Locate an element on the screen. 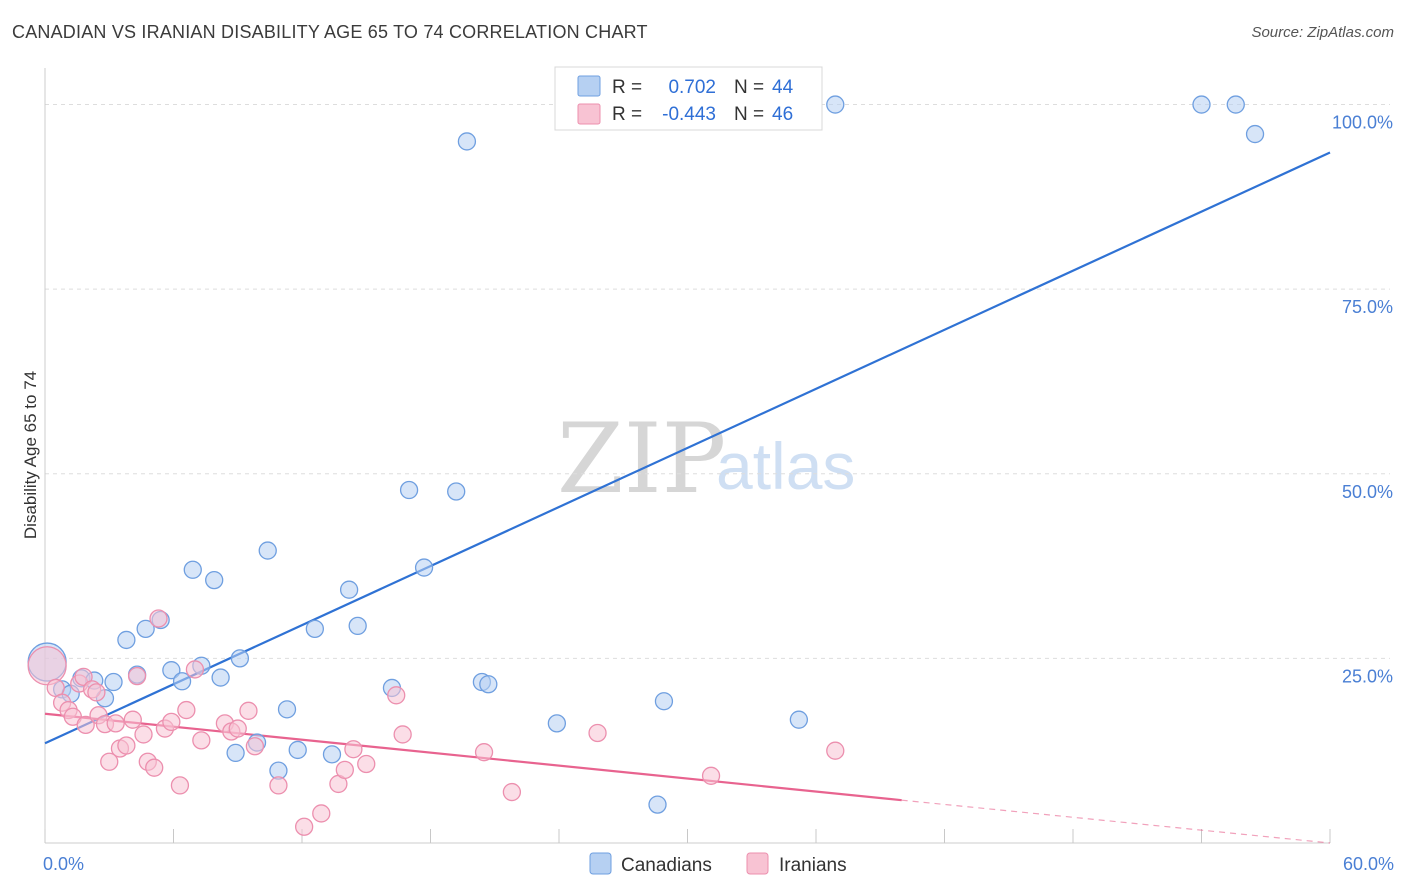 Image resolution: width=1406 pixels, height=892 pixels. watermark-zip: ZIP is located at coordinates (641, 459).